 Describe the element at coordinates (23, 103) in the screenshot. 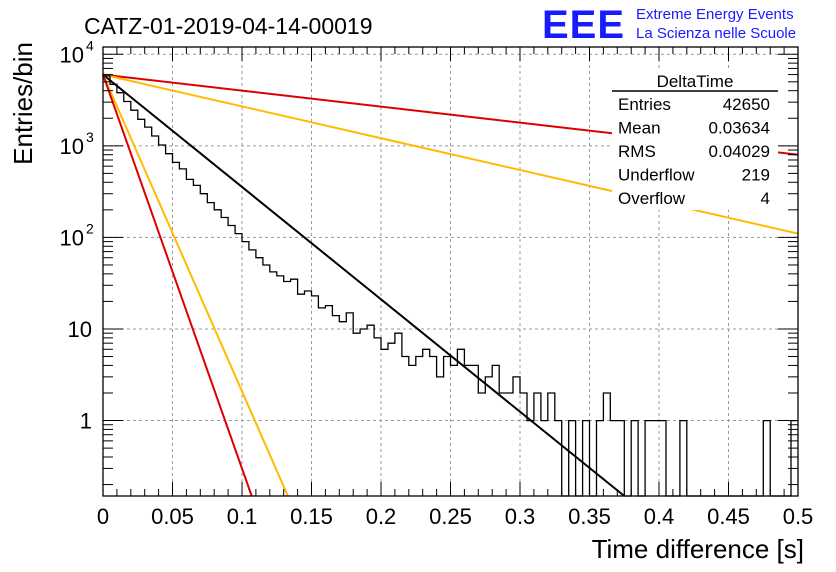

I see `y-axis-label: Entries/bin` at that location.